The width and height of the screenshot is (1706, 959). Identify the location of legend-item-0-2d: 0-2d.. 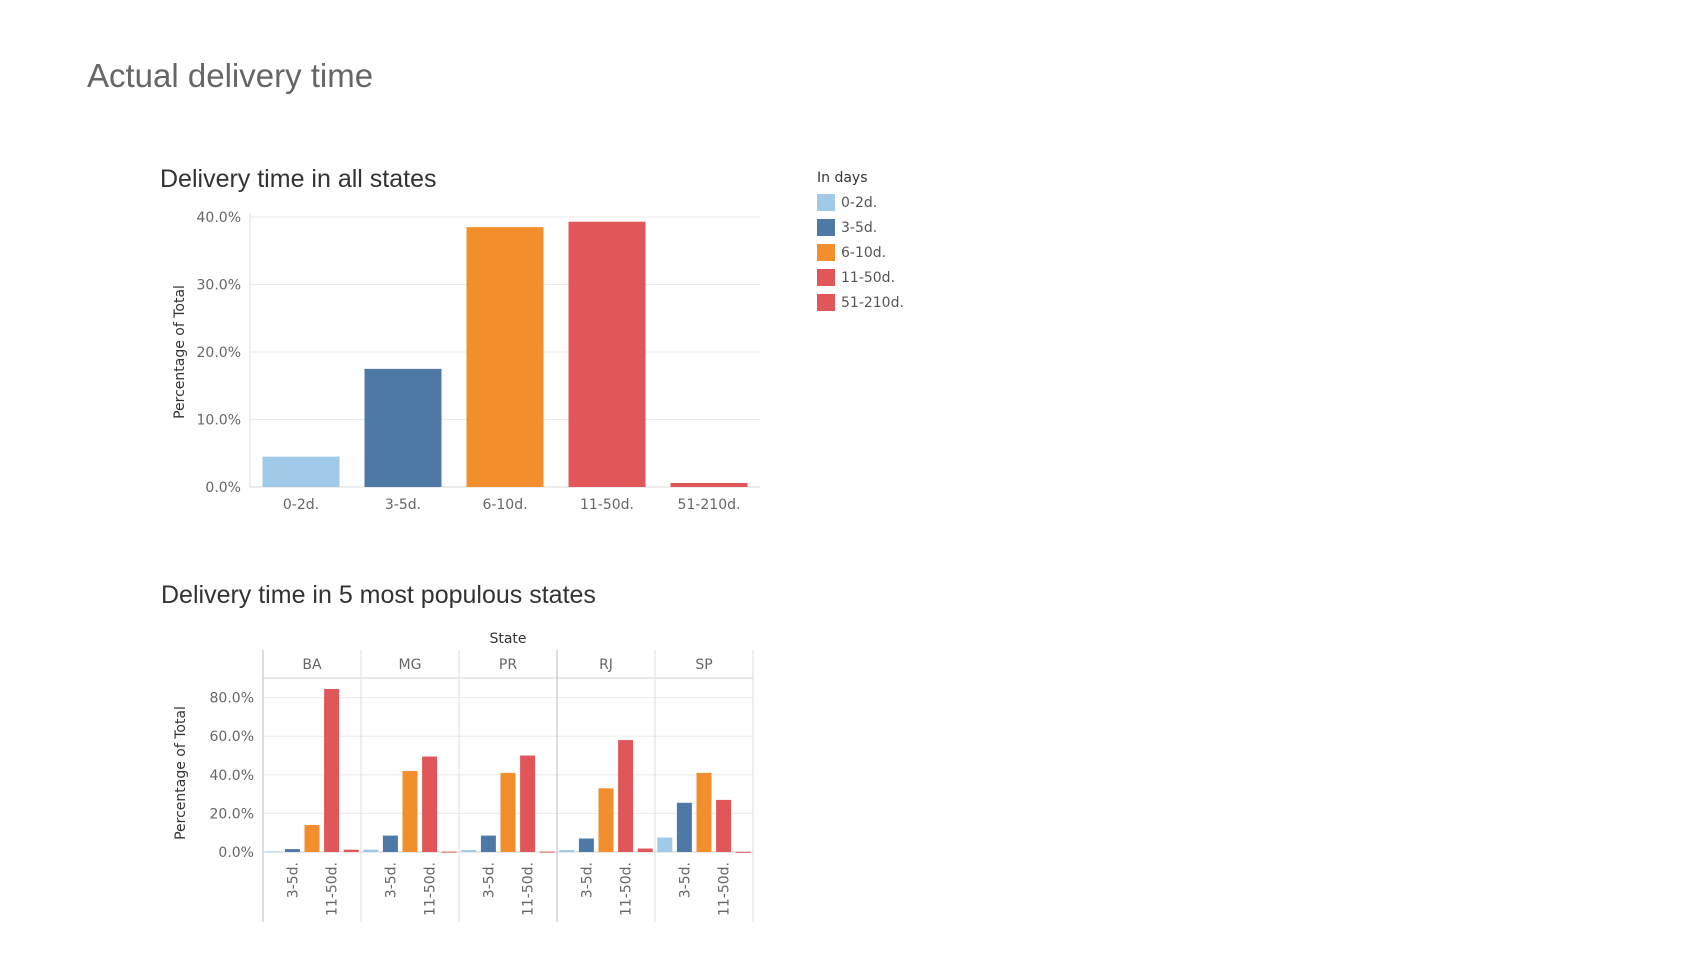
(860, 202).